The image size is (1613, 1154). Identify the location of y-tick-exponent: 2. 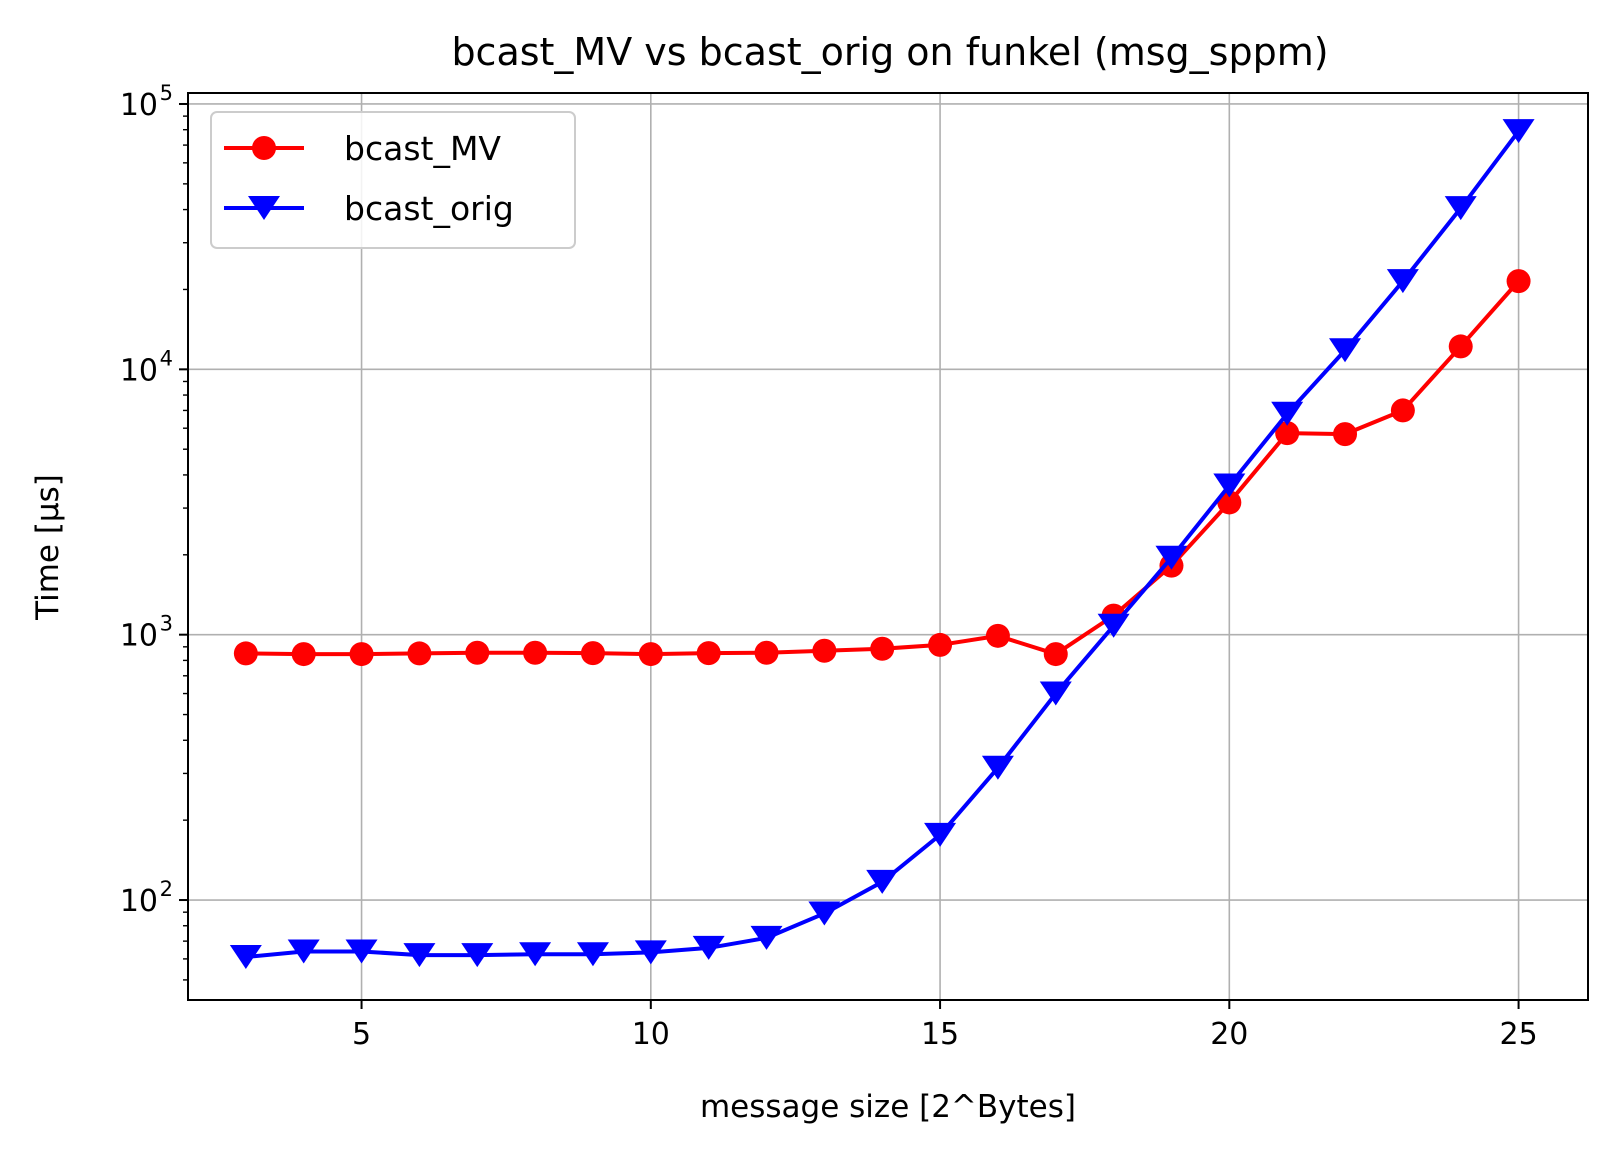
(166, 889).